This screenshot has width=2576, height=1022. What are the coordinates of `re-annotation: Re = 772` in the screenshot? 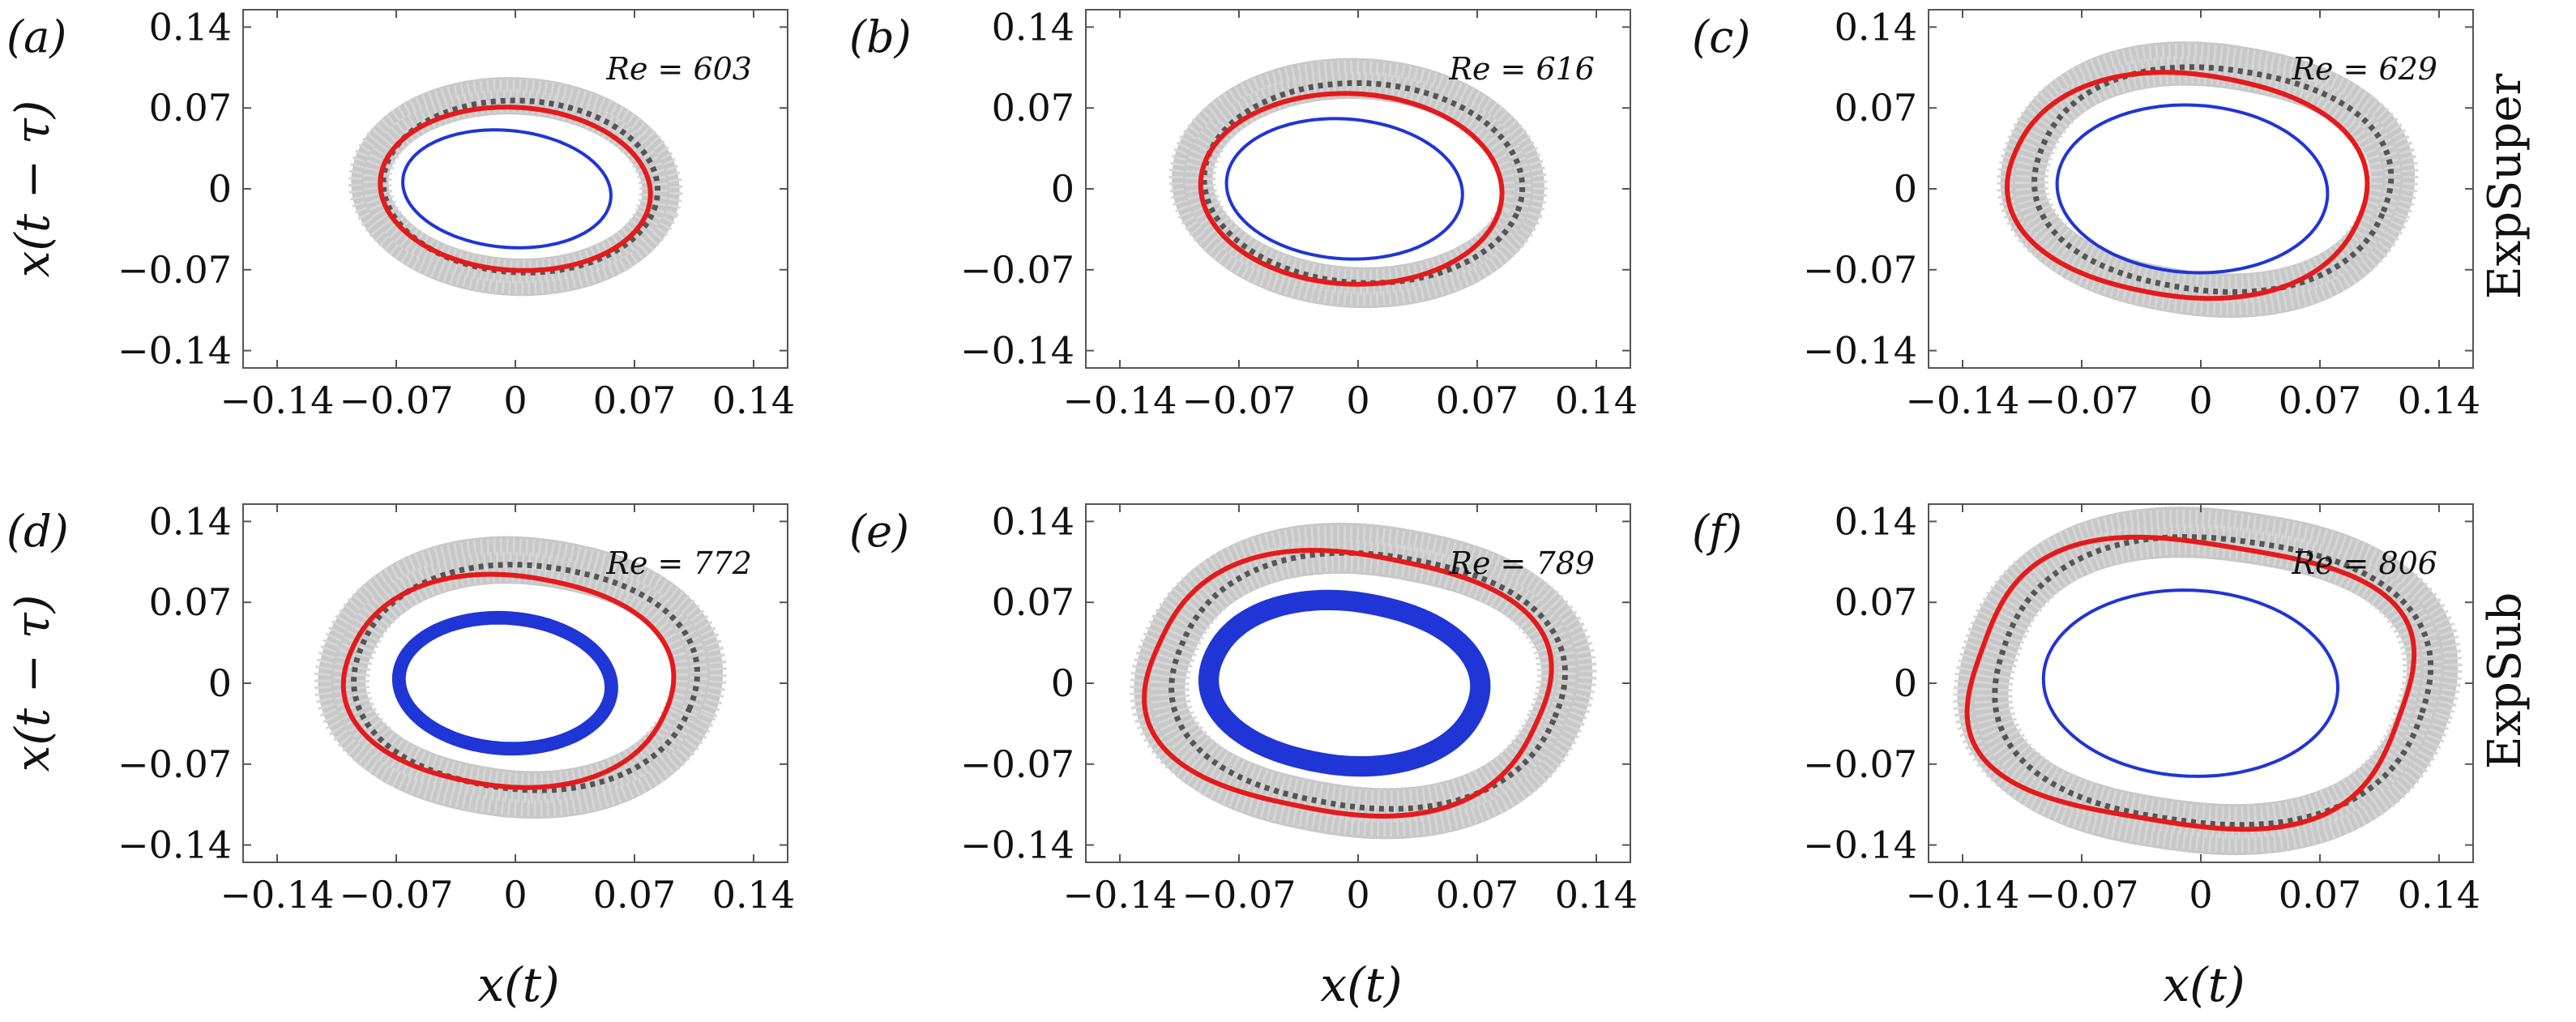 It's located at (678, 563).